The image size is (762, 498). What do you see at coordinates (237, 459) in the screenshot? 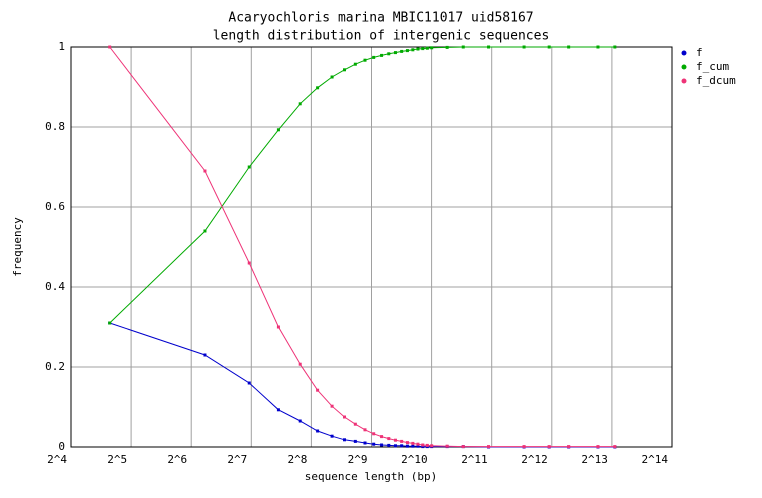
I see `x-tick-label: 2^7` at bounding box center [237, 459].